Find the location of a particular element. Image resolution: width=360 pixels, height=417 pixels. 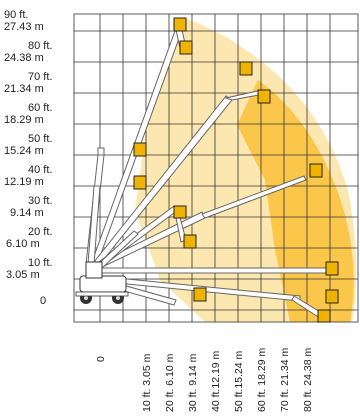

y-tick-ft: 40 ft. is located at coordinates (40, 170).